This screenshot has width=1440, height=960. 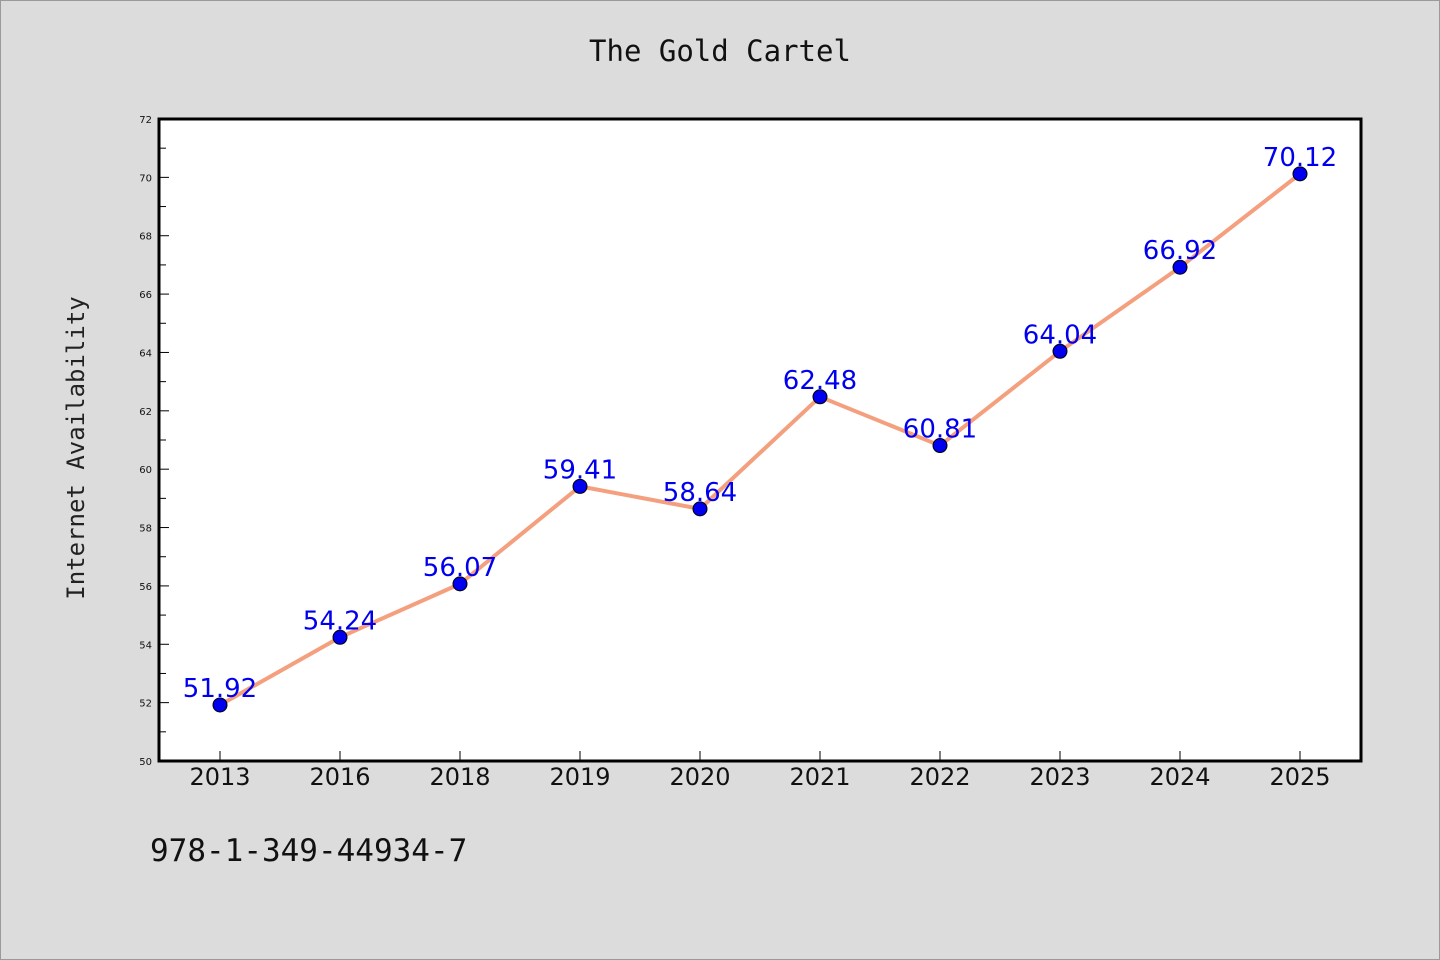 I want to click on data-label: 59.41, so click(x=580, y=470).